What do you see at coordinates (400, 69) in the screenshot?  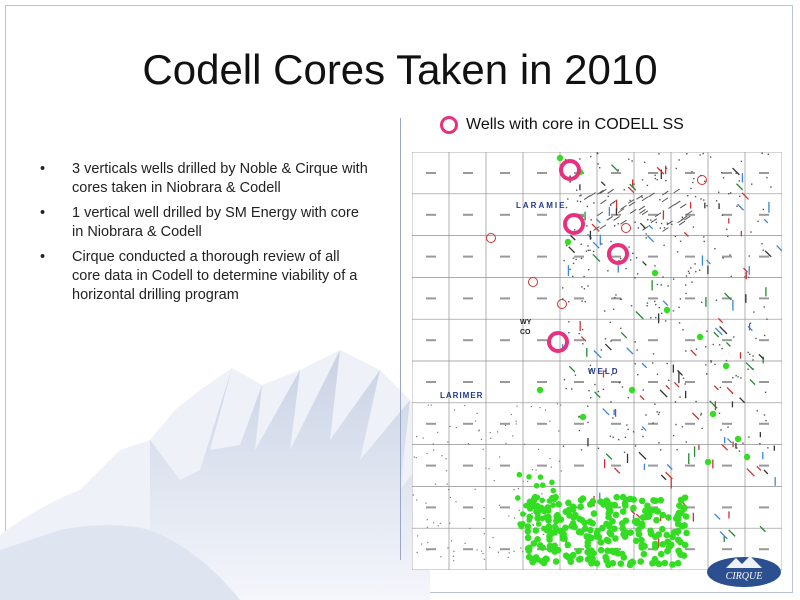 I see `slide-title: Codell Cores Taken in 2010` at bounding box center [400, 69].